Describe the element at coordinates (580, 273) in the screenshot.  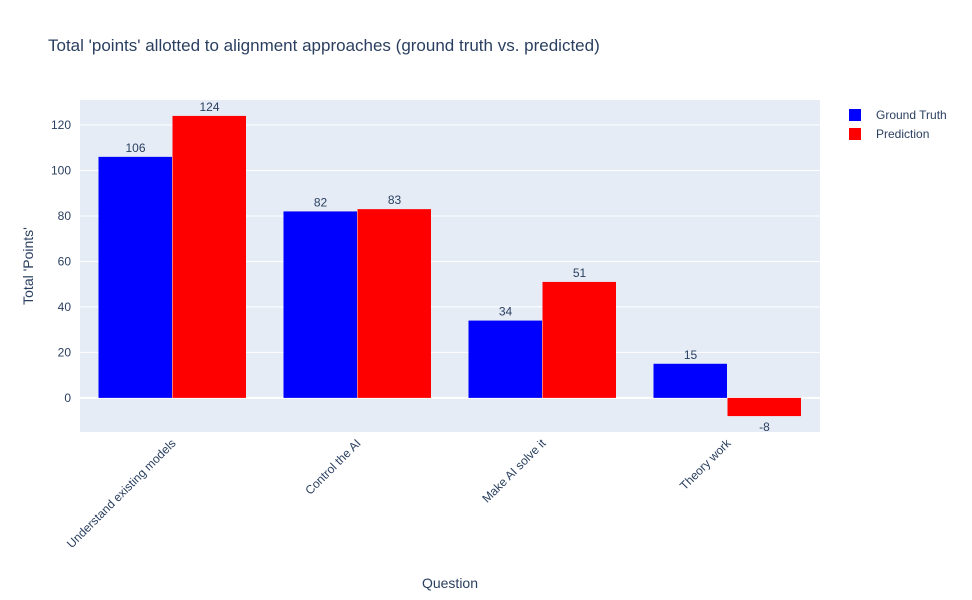
I see `bar-value-label: 51` at that location.